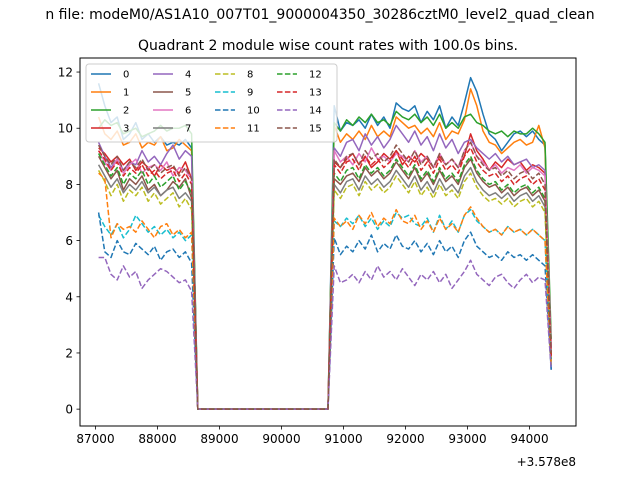 This screenshot has width=640, height=480. I want to click on y-tick-label: 6, so click(69, 241).